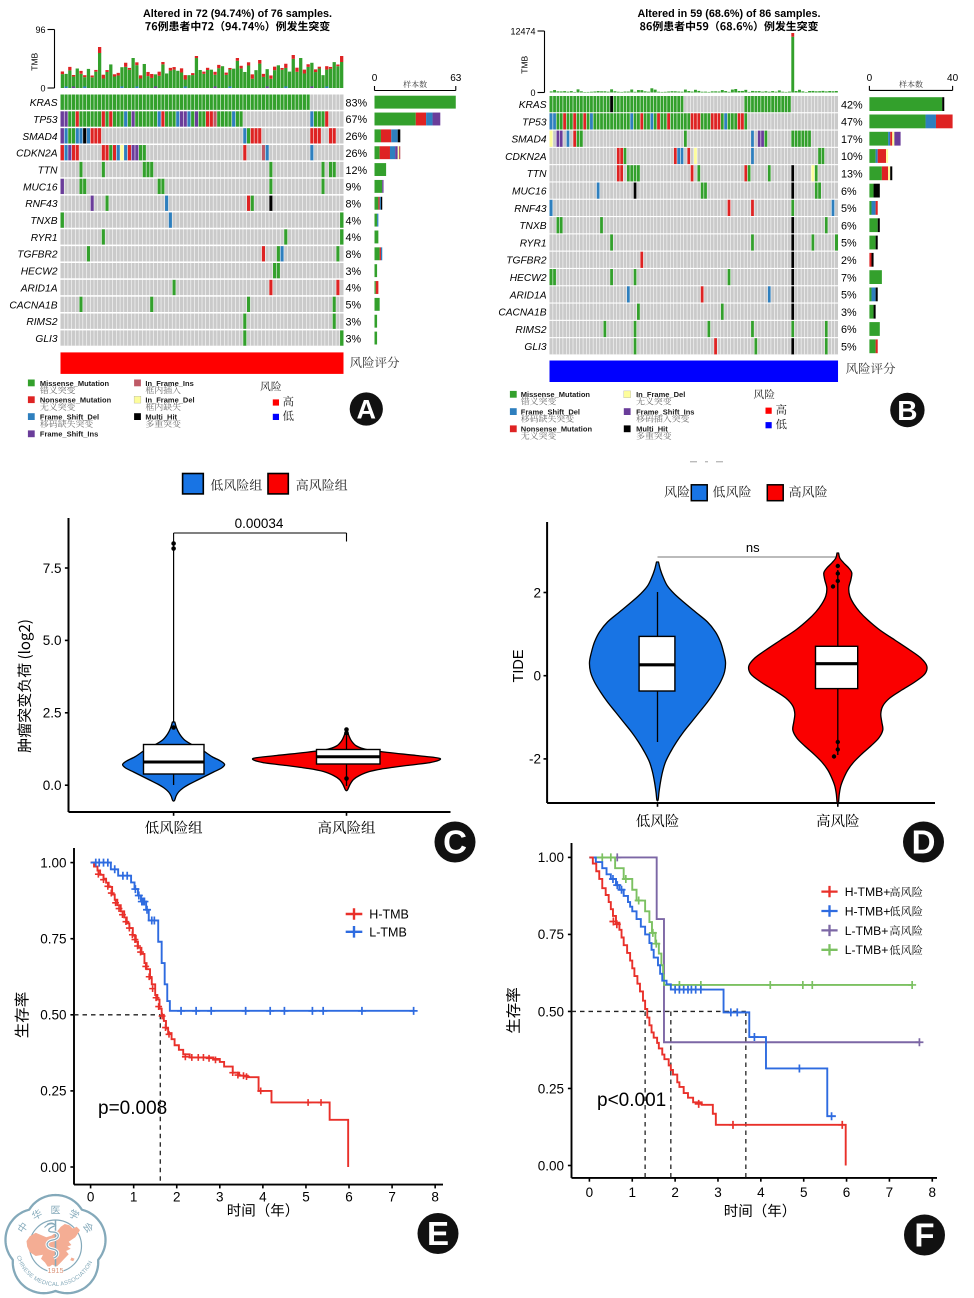 The width and height of the screenshot is (974, 1298). Describe the element at coordinates (354, 272) in the screenshot. I see `svg-text: 3%` at that location.